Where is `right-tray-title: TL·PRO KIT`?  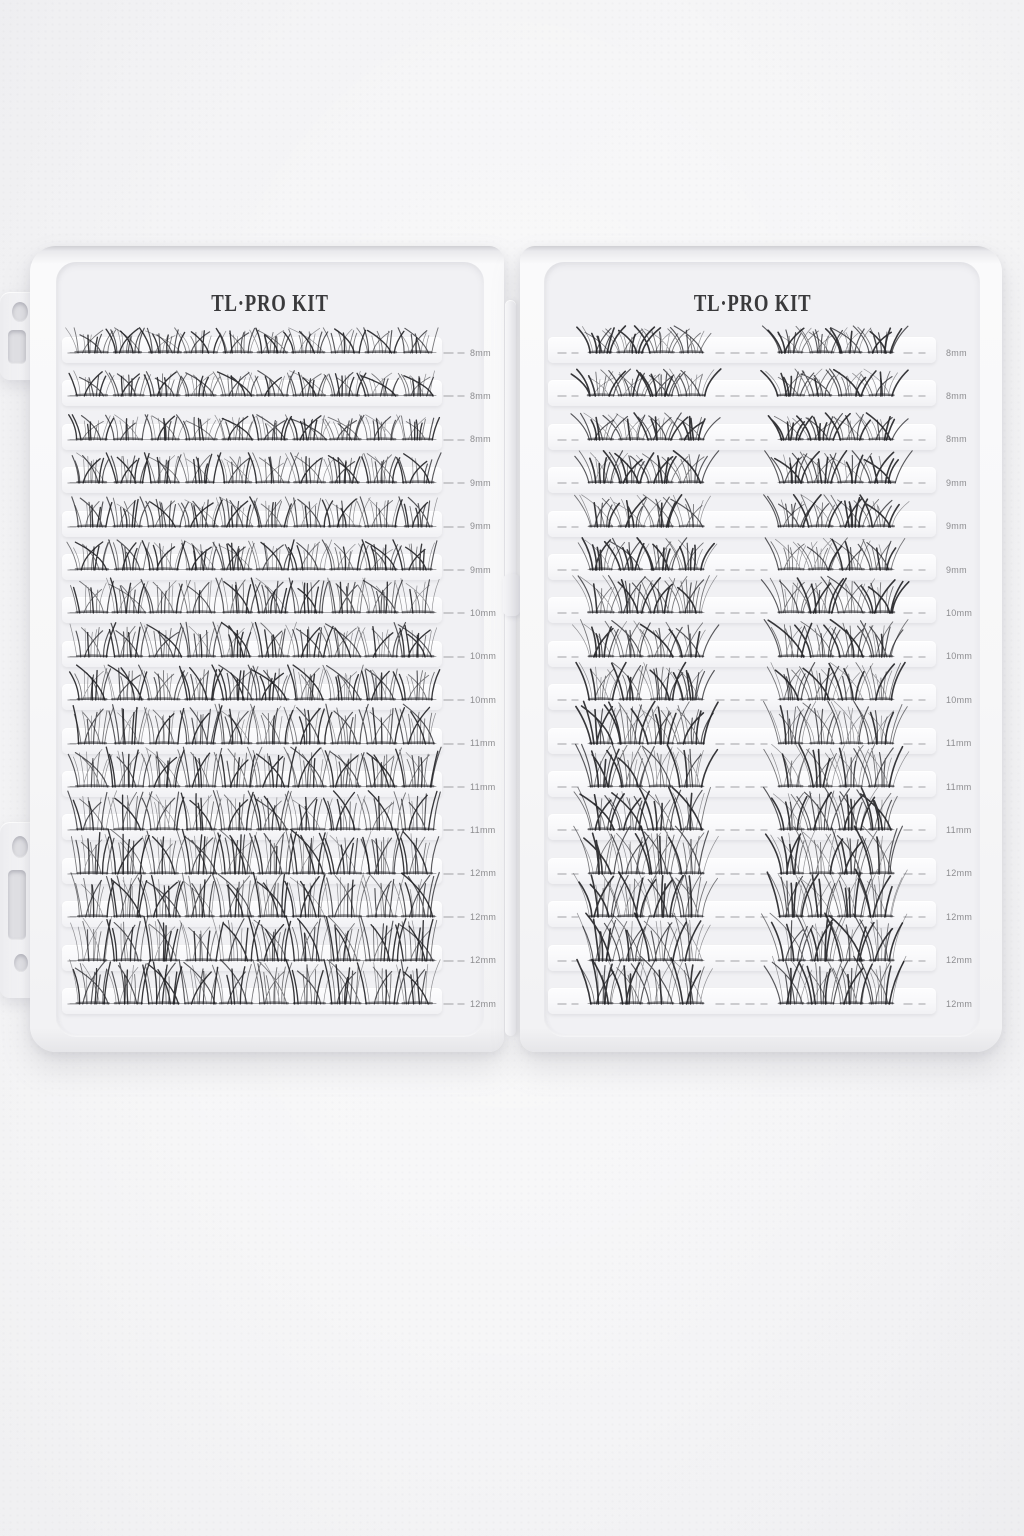
right-tray-title: TL·PRO KIT is located at coordinates (752, 304).